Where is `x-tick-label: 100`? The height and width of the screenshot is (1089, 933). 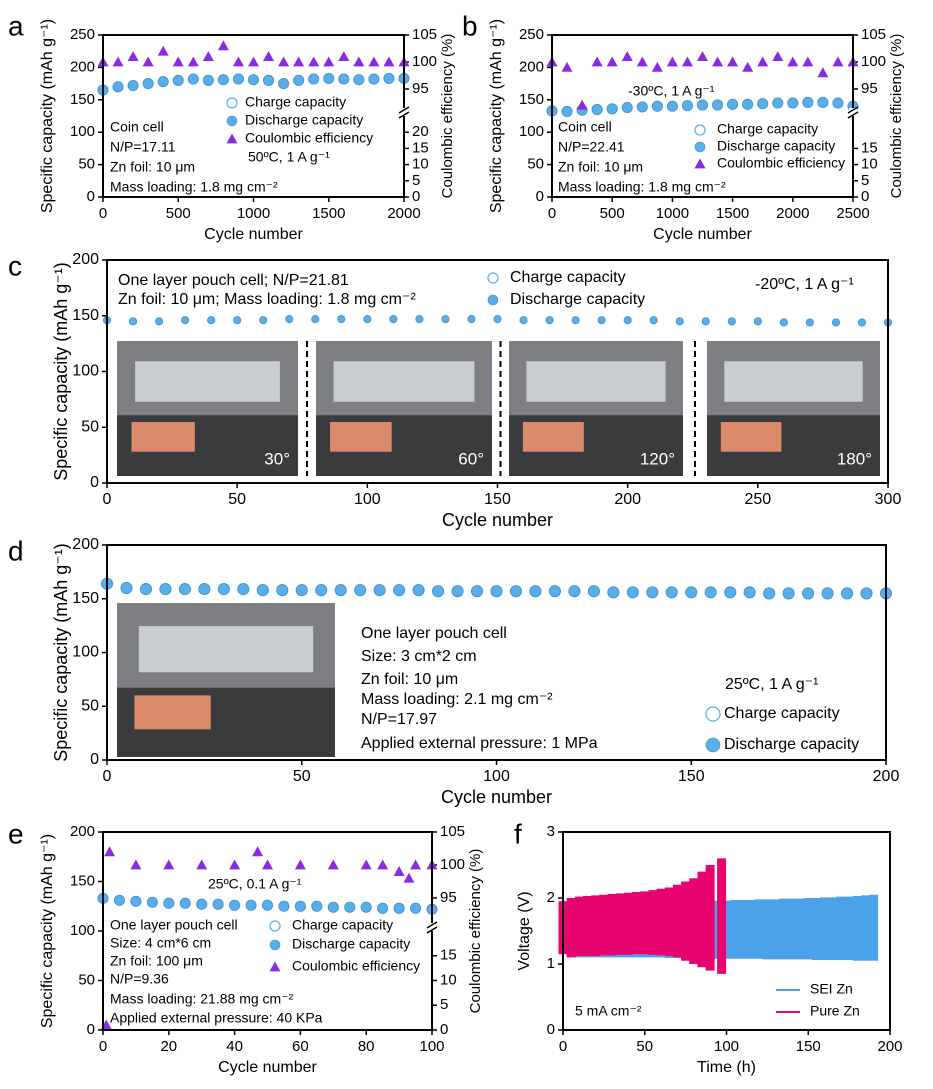
x-tick-label: 100 is located at coordinates (367, 499).